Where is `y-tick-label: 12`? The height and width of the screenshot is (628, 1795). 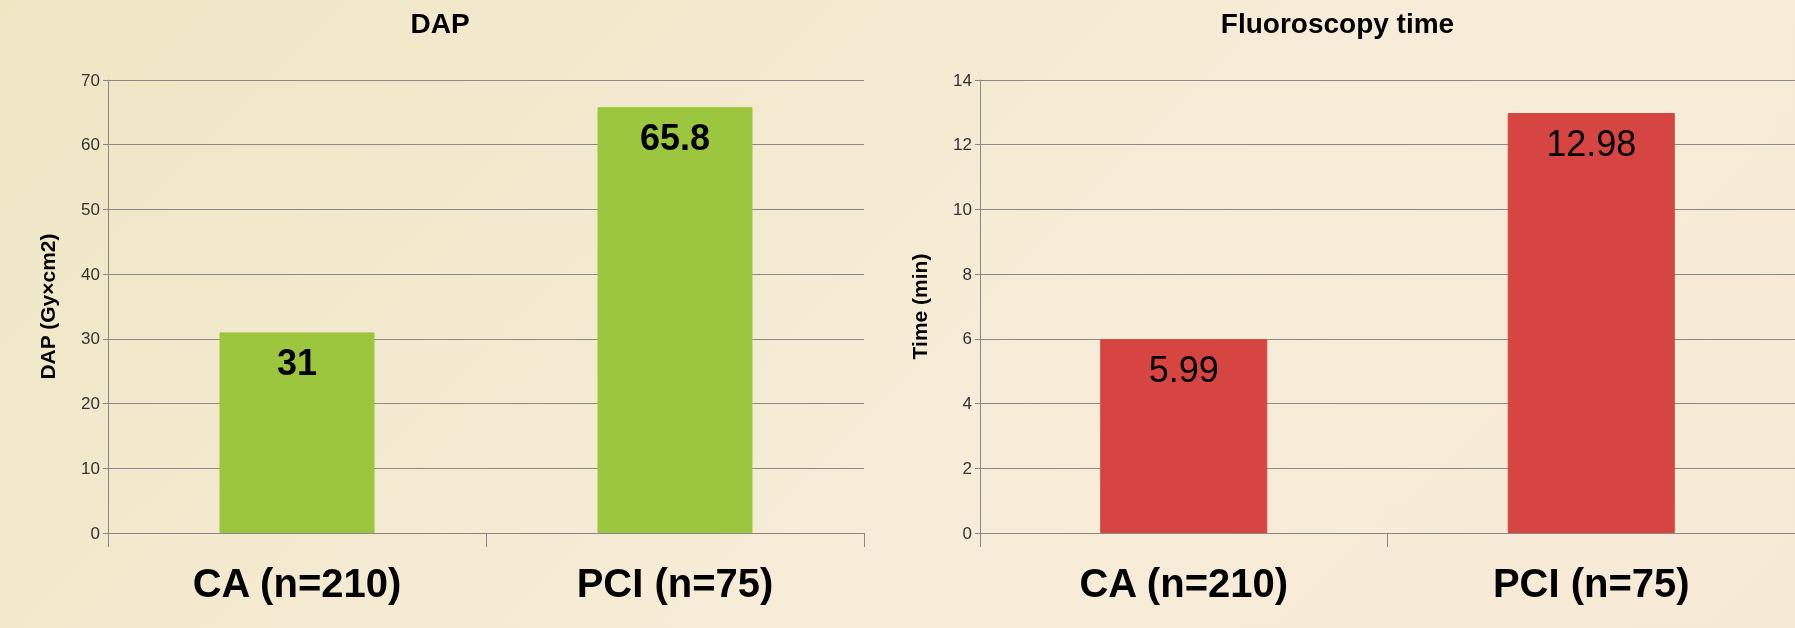 y-tick-label: 12 is located at coordinates (962, 145).